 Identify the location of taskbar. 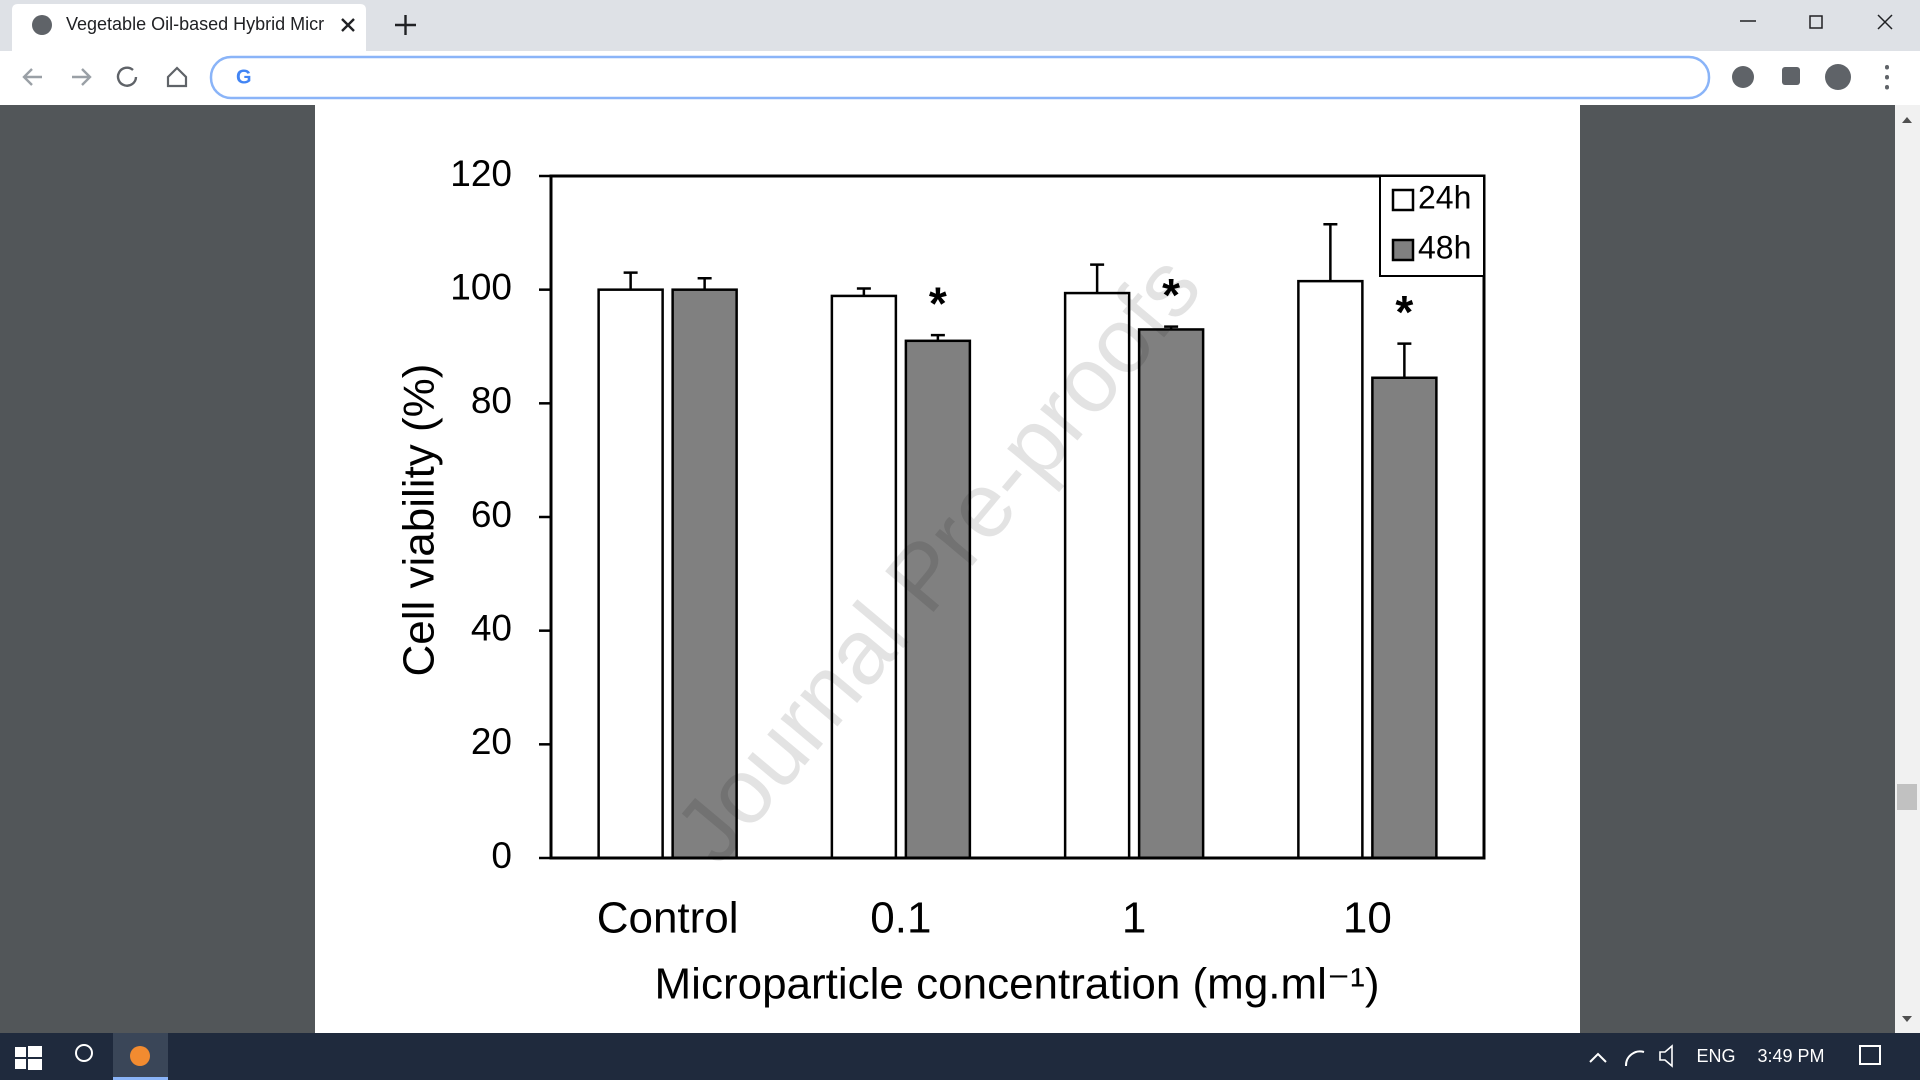
(960, 1056).